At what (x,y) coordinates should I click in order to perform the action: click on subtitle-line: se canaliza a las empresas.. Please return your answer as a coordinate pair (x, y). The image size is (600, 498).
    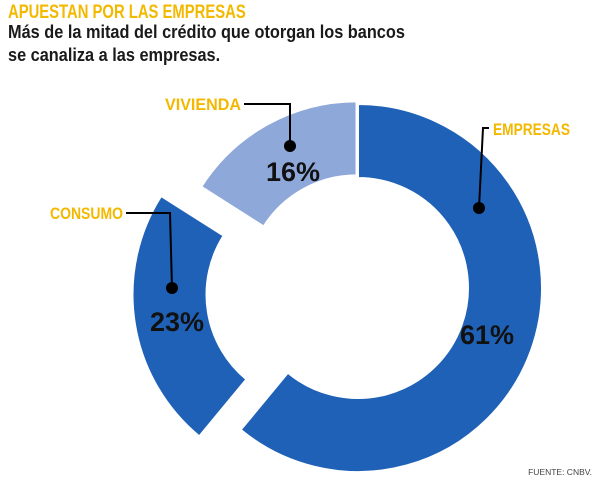
    Looking at the image, I should click on (114, 55).